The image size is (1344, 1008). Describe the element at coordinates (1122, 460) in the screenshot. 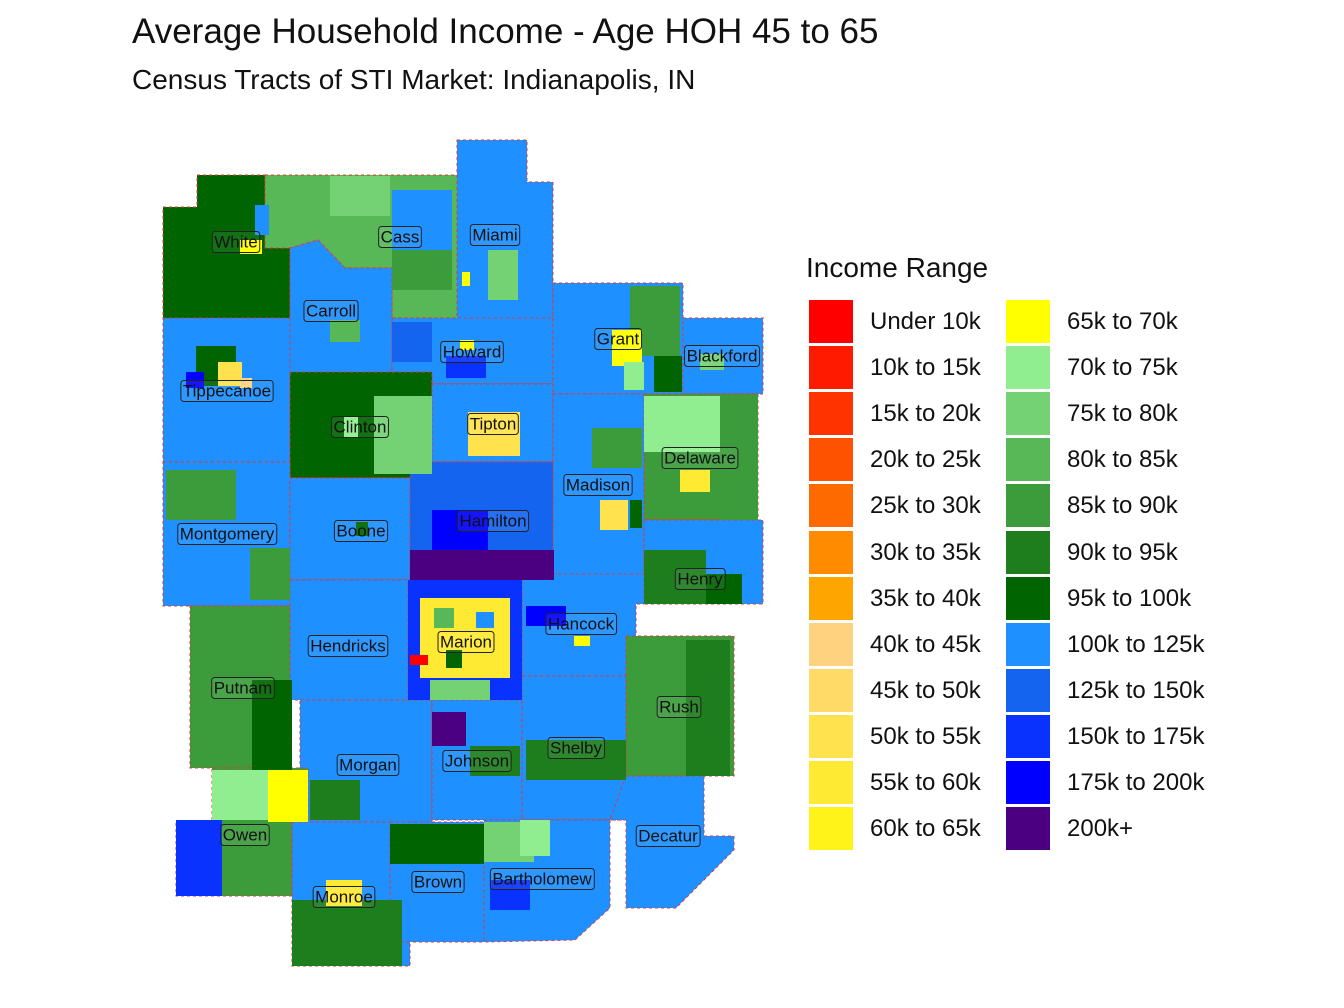

I see `legend-label: 80k to 85k` at that location.